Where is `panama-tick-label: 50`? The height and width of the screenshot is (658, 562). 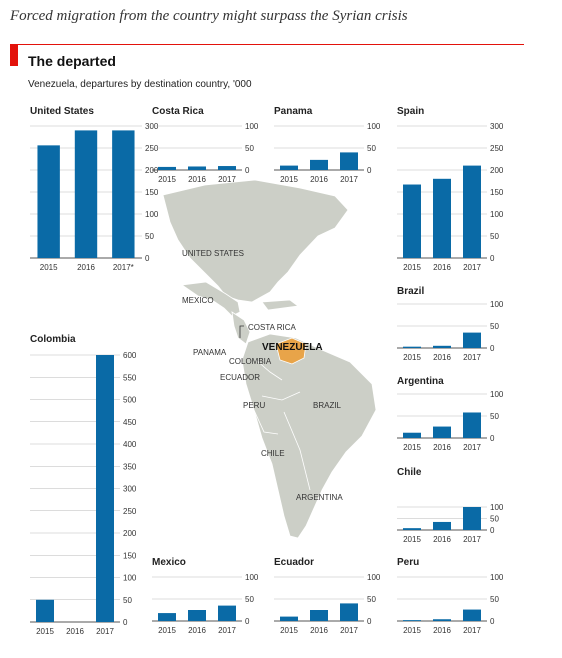 panama-tick-label: 50 is located at coordinates (371, 148).